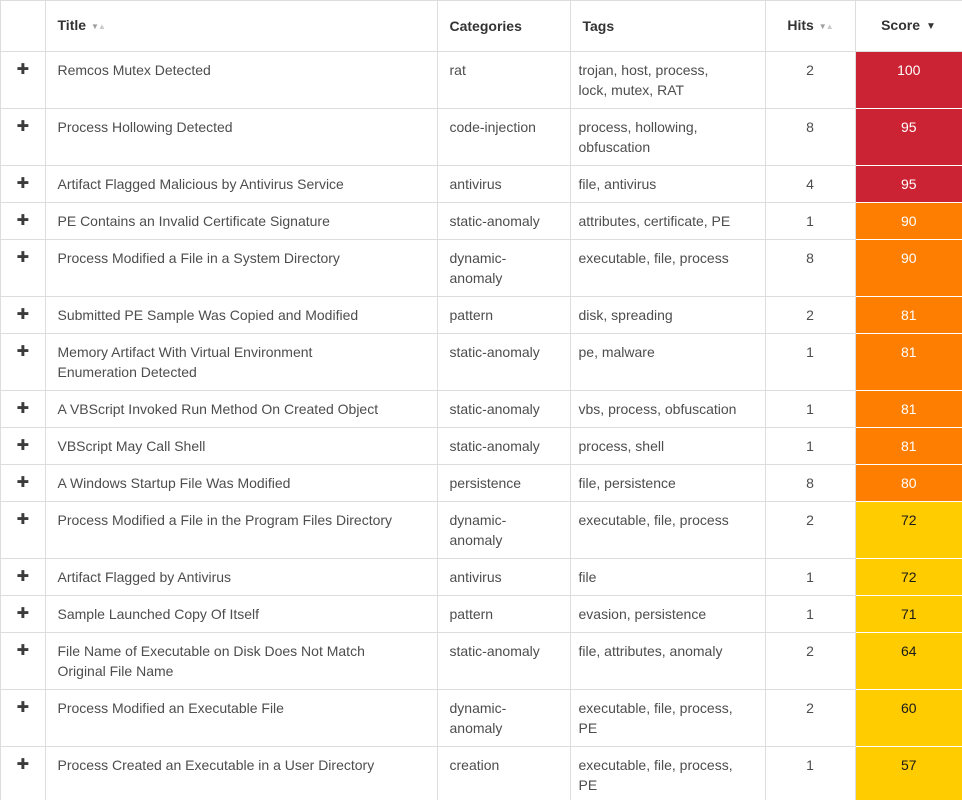  What do you see at coordinates (485, 25) in the screenshot?
I see `categories-column-label: Categories` at bounding box center [485, 25].